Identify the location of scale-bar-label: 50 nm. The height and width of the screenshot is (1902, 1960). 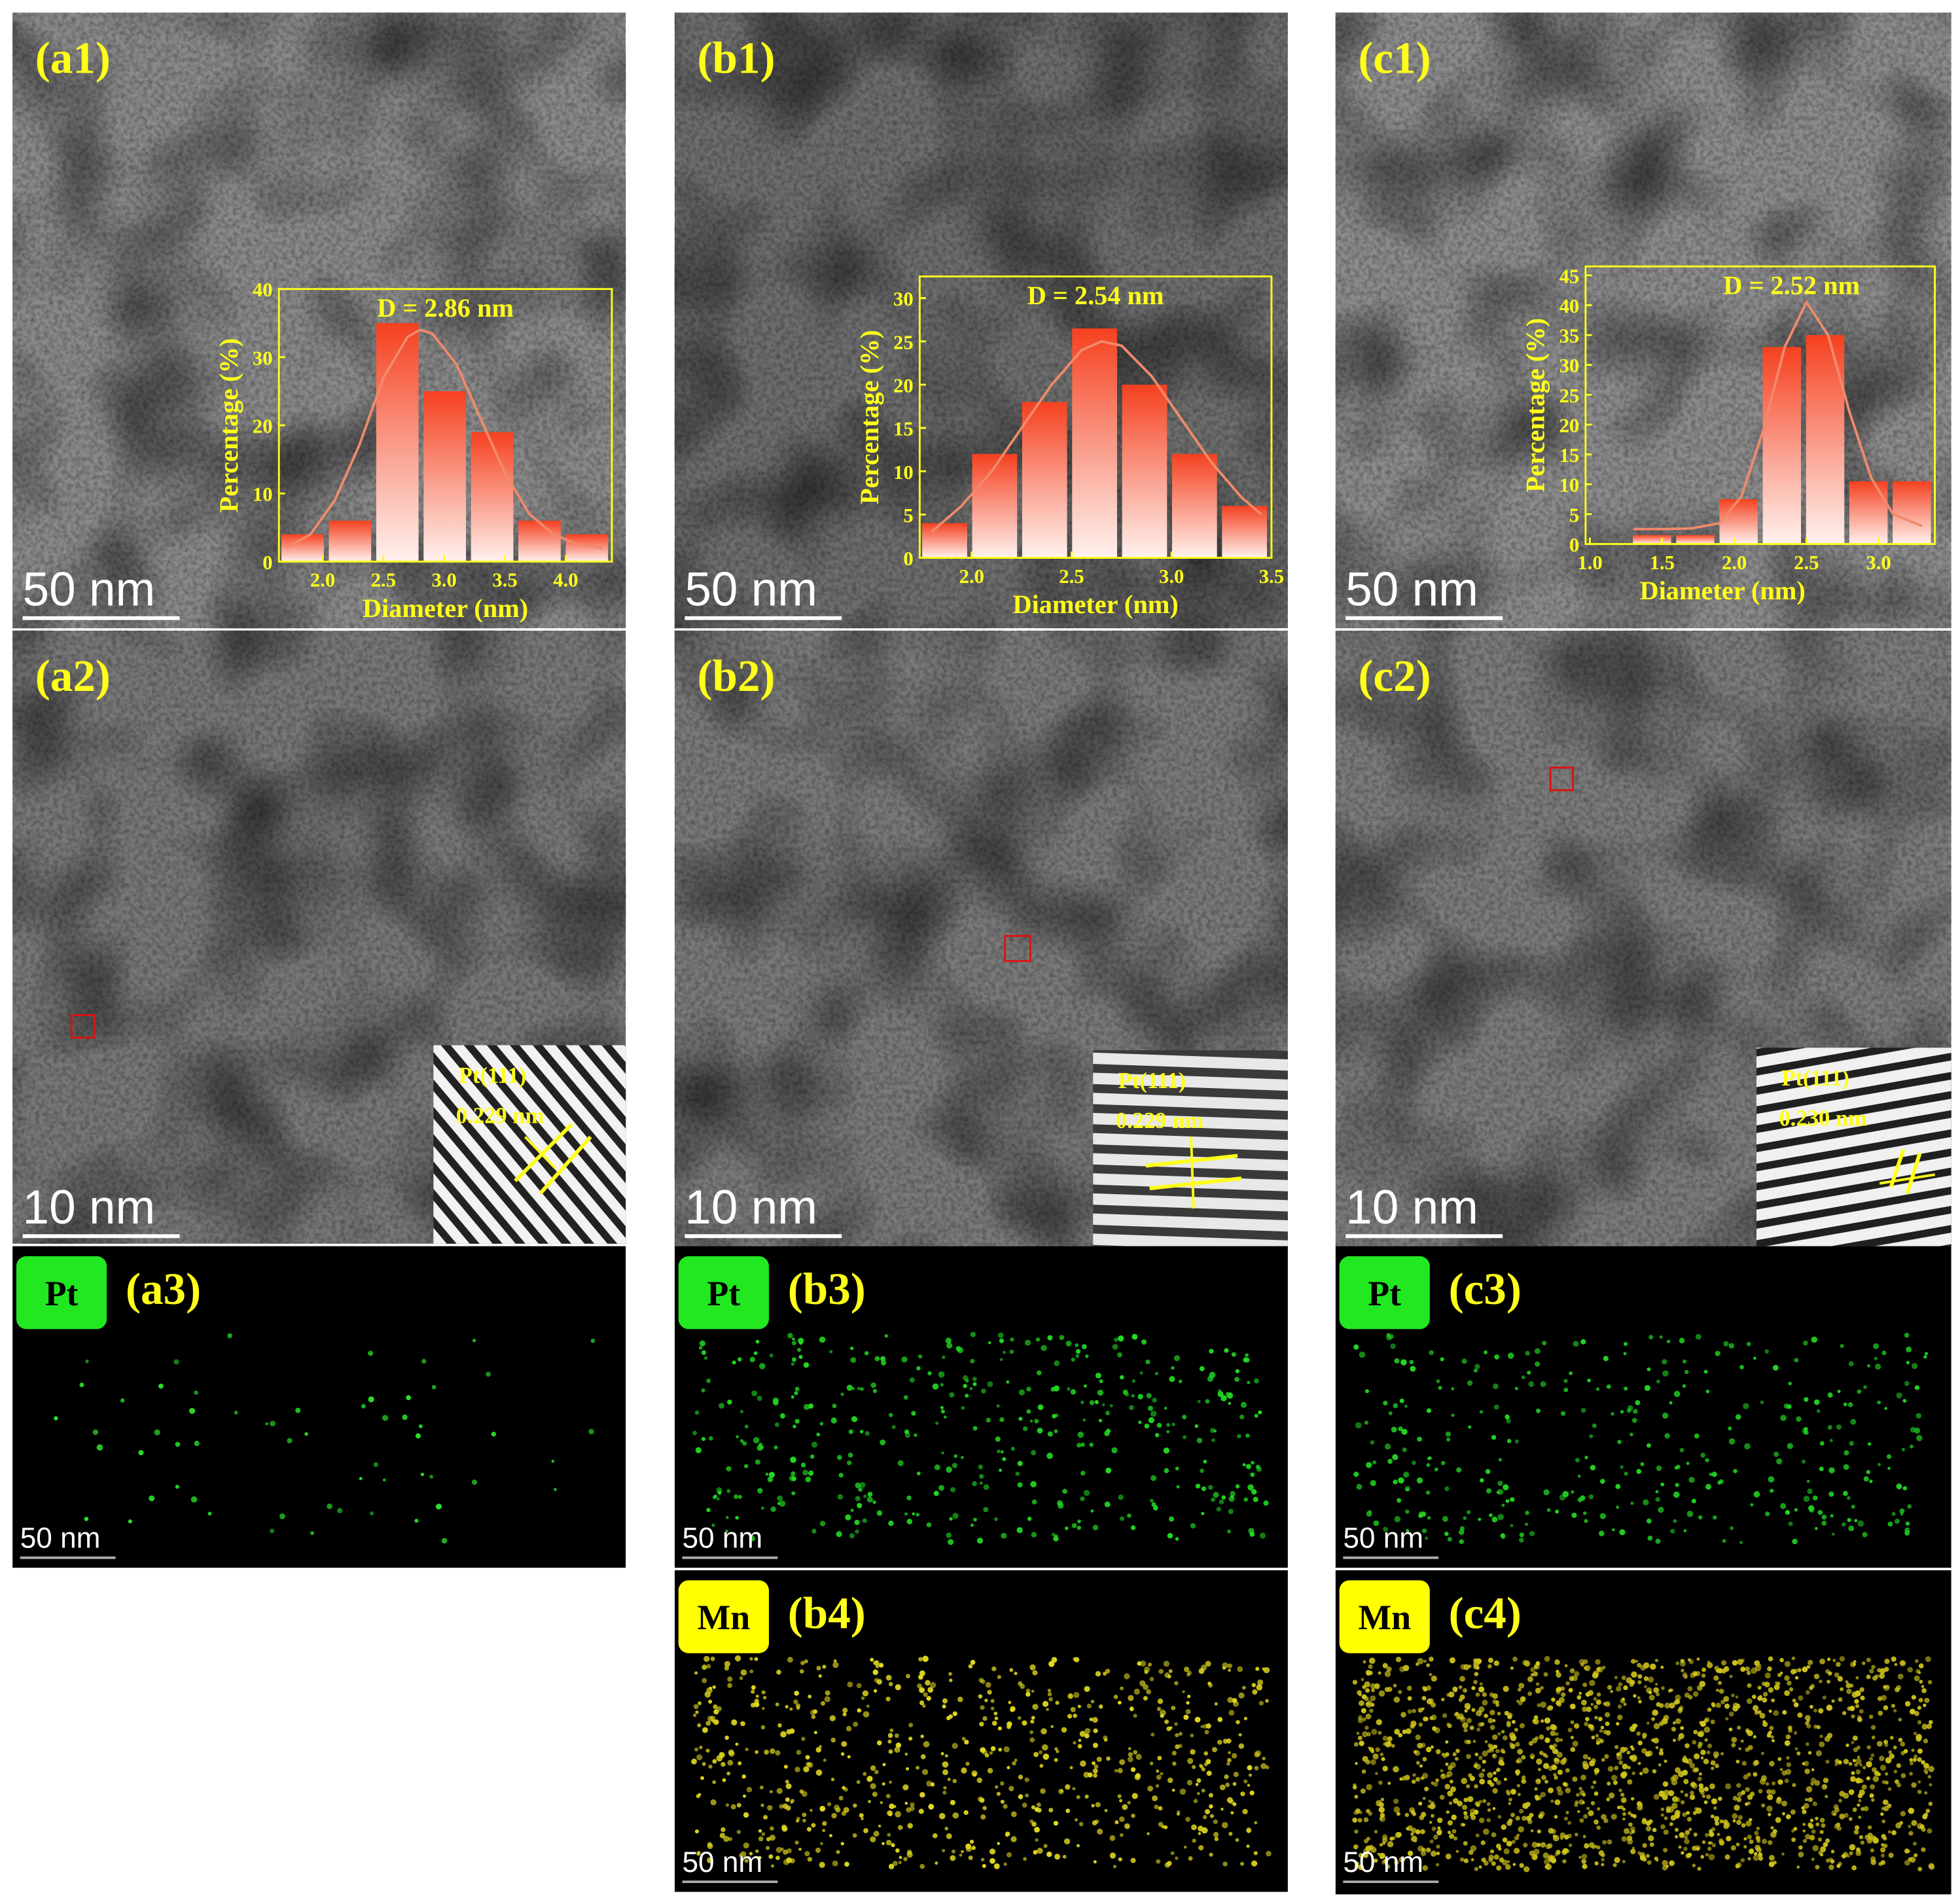
(1383, 1862).